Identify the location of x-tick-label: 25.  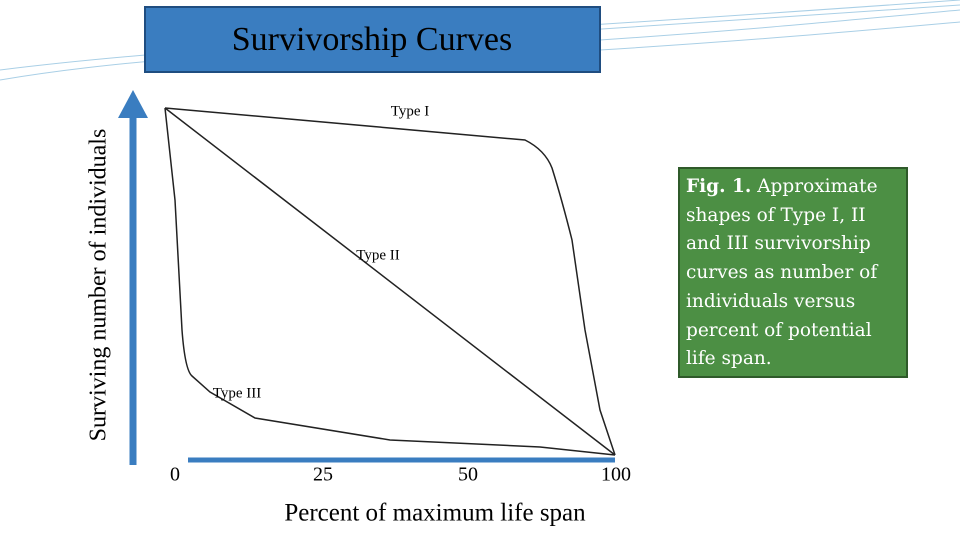
(323, 475).